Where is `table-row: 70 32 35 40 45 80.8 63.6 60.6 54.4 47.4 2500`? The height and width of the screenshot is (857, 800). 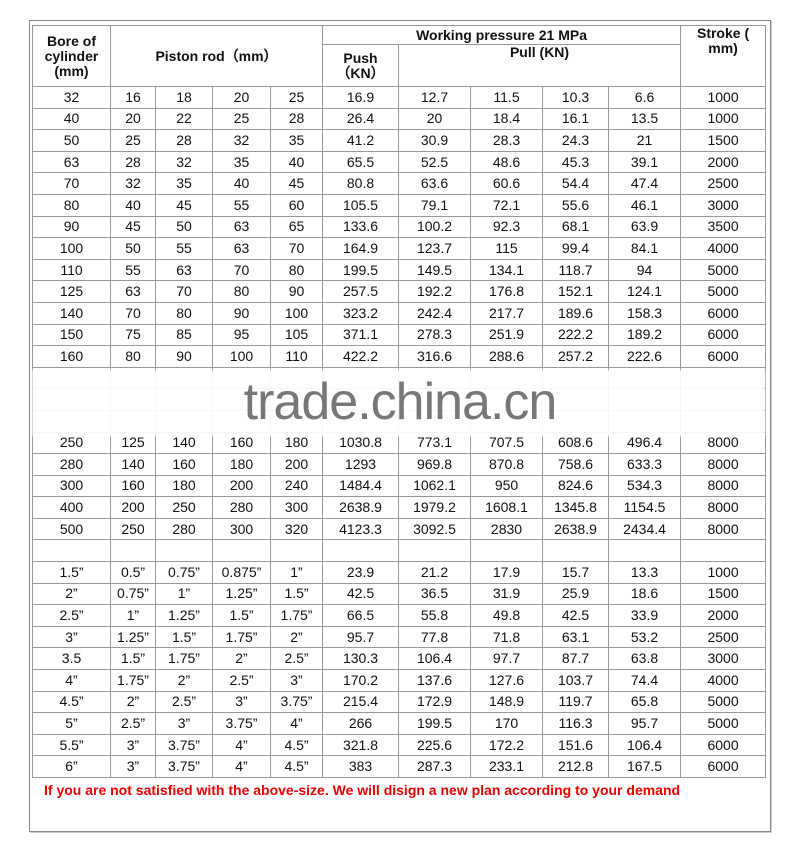
table-row: 70 32 35 40 45 80.8 63.6 60.6 54.4 47.4 2500 is located at coordinates (399, 183).